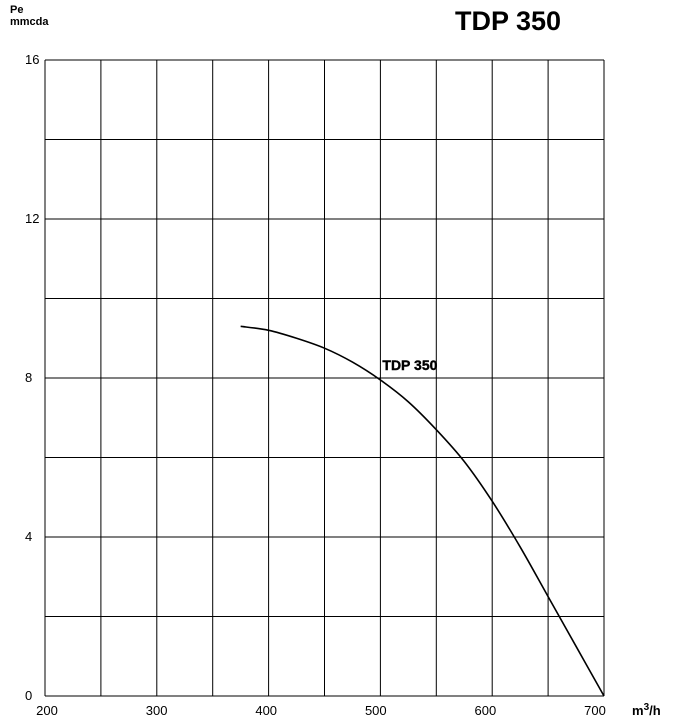  Describe the element at coordinates (32, 59) in the screenshot. I see `y-tick-label: 16` at that location.